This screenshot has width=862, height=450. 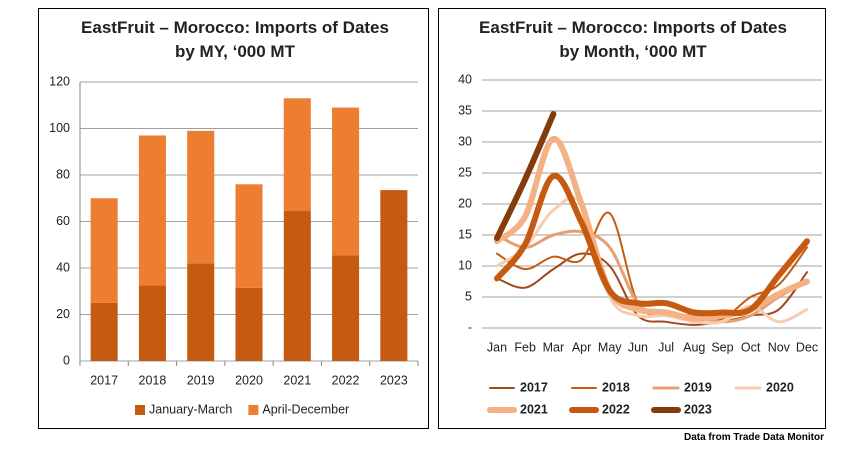 What do you see at coordinates (465, 172) in the screenshot?
I see `y-tick-label: 25` at bounding box center [465, 172].